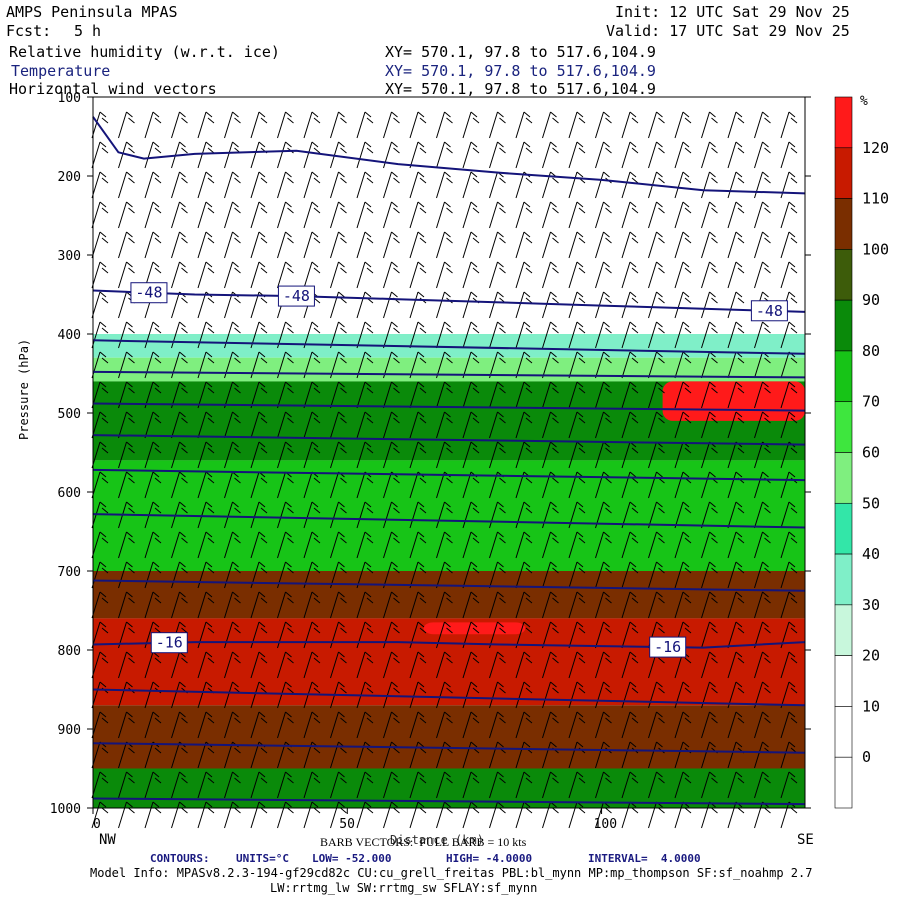 This screenshot has width=900, height=900. I want to click on colorbar-label: 120, so click(875, 148).